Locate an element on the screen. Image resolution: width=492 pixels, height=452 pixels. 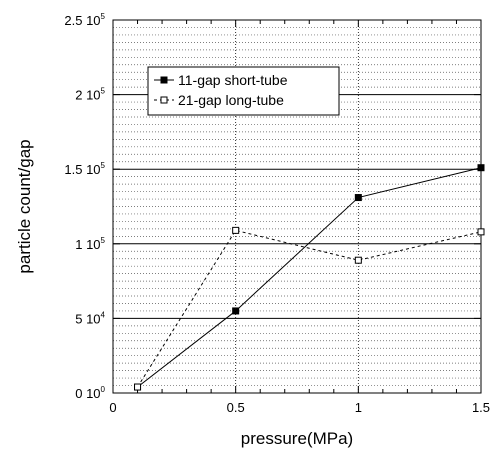
legend-item-1: 11-gap short-tube is located at coordinates (221, 80).